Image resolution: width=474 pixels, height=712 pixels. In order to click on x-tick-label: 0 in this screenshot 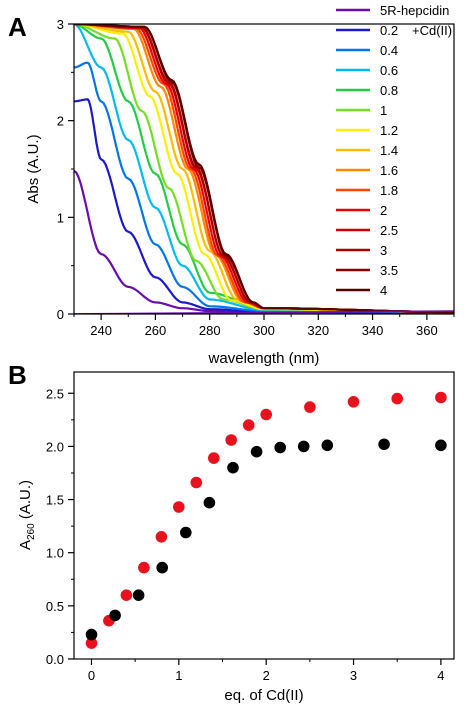, I will do `click(91, 675)`.